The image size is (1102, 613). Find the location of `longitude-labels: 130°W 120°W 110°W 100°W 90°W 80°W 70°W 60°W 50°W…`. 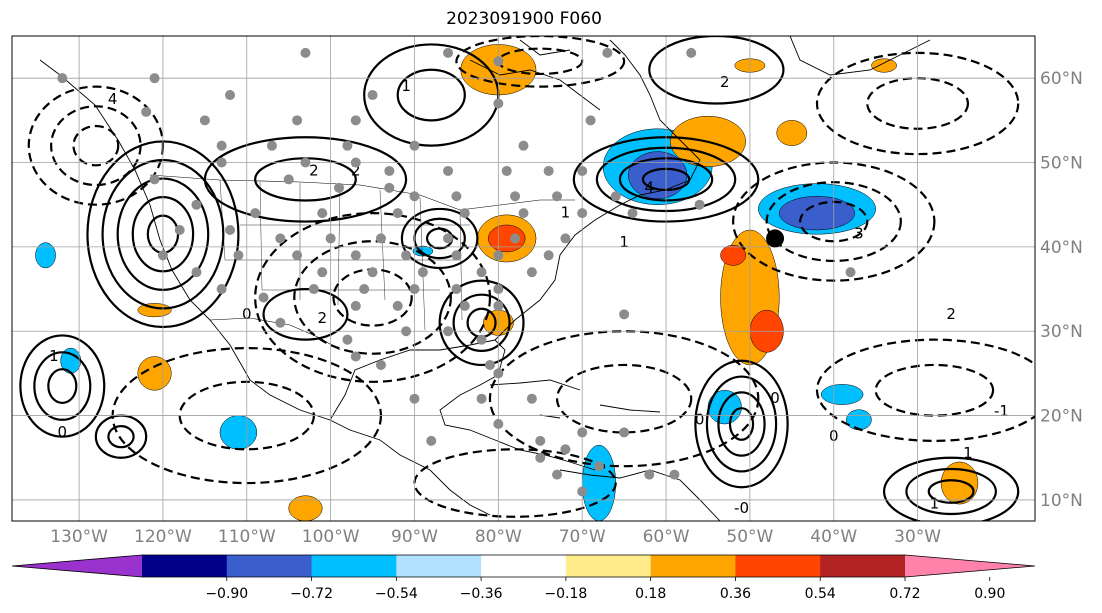

longitude-labels: 130°W 120°W 110°W 100°W 90°W 80°W 70°W 60°W 50°W… is located at coordinates (495, 537).